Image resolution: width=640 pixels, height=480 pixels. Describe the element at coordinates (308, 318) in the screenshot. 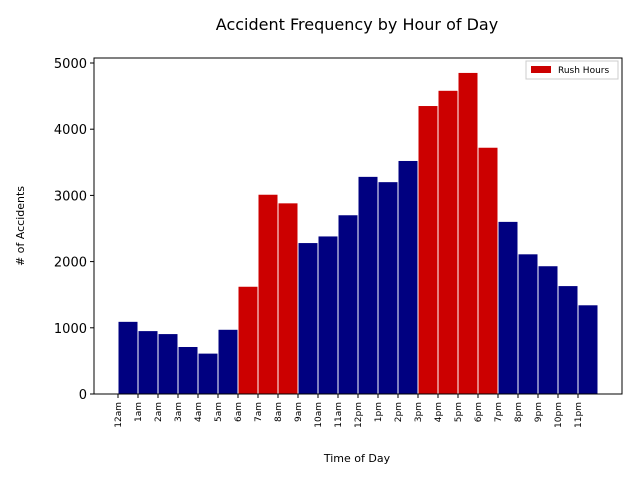

I see `bar-9am` at that location.